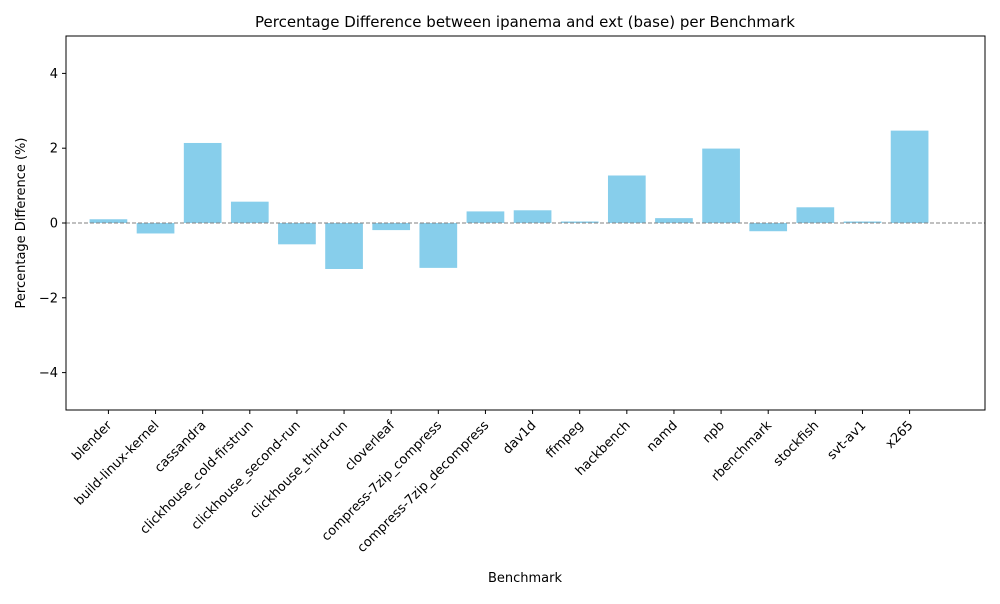 This screenshot has width=1000, height=604. I want to click on bar-cloverleaf, so click(391, 227).